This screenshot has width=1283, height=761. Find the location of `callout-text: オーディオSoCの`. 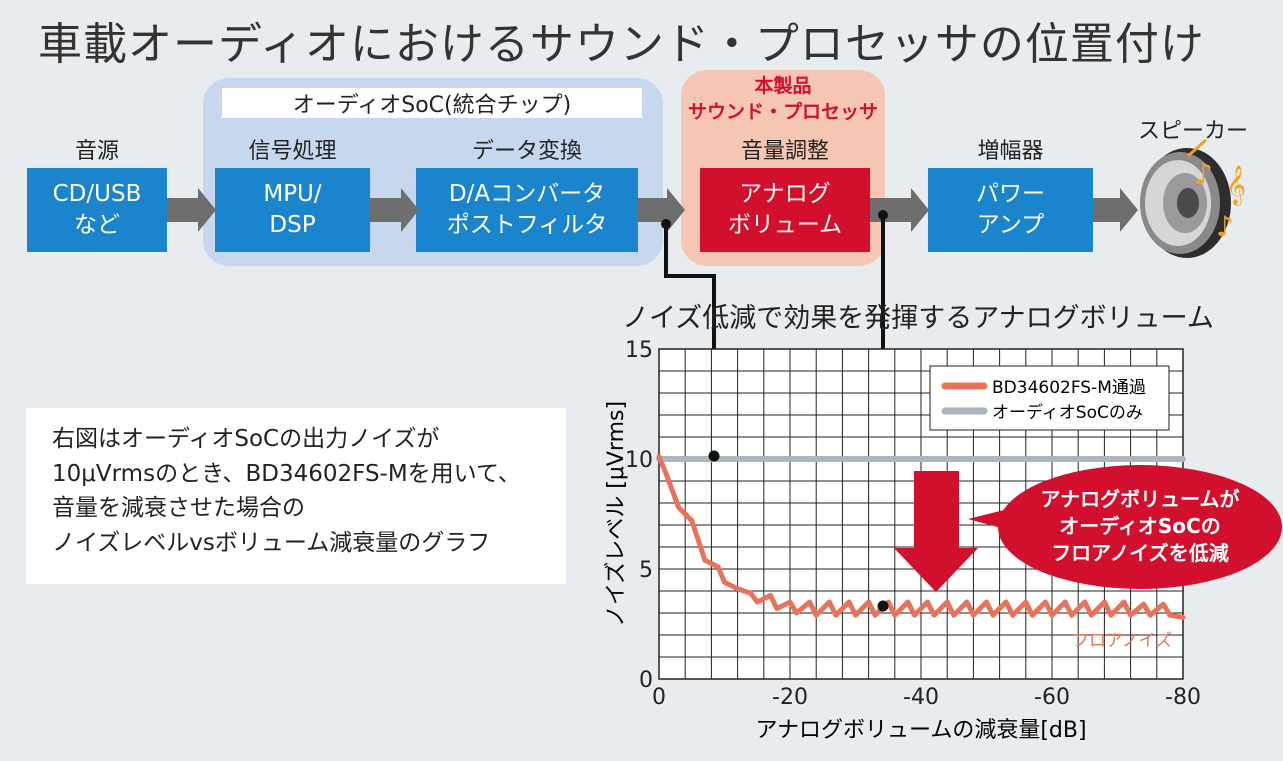

callout-text: オーディオSoCの is located at coordinates (1139, 526).